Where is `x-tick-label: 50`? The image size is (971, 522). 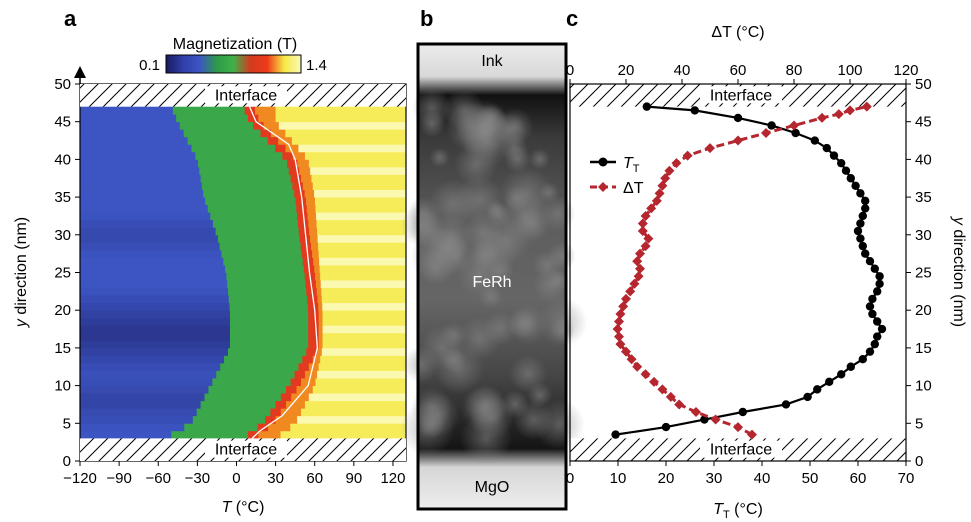
x-tick-label: 50 is located at coordinates (810, 478).